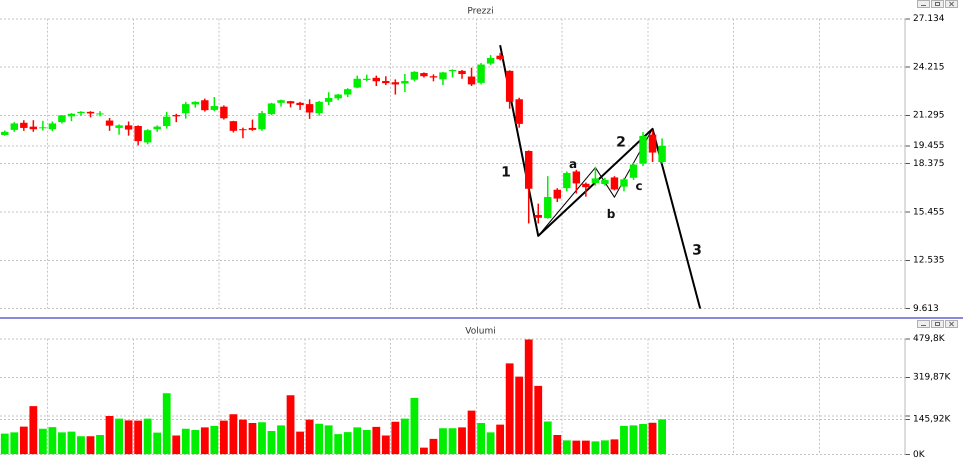  I want to click on chart-title: Volumi, so click(480, 331).